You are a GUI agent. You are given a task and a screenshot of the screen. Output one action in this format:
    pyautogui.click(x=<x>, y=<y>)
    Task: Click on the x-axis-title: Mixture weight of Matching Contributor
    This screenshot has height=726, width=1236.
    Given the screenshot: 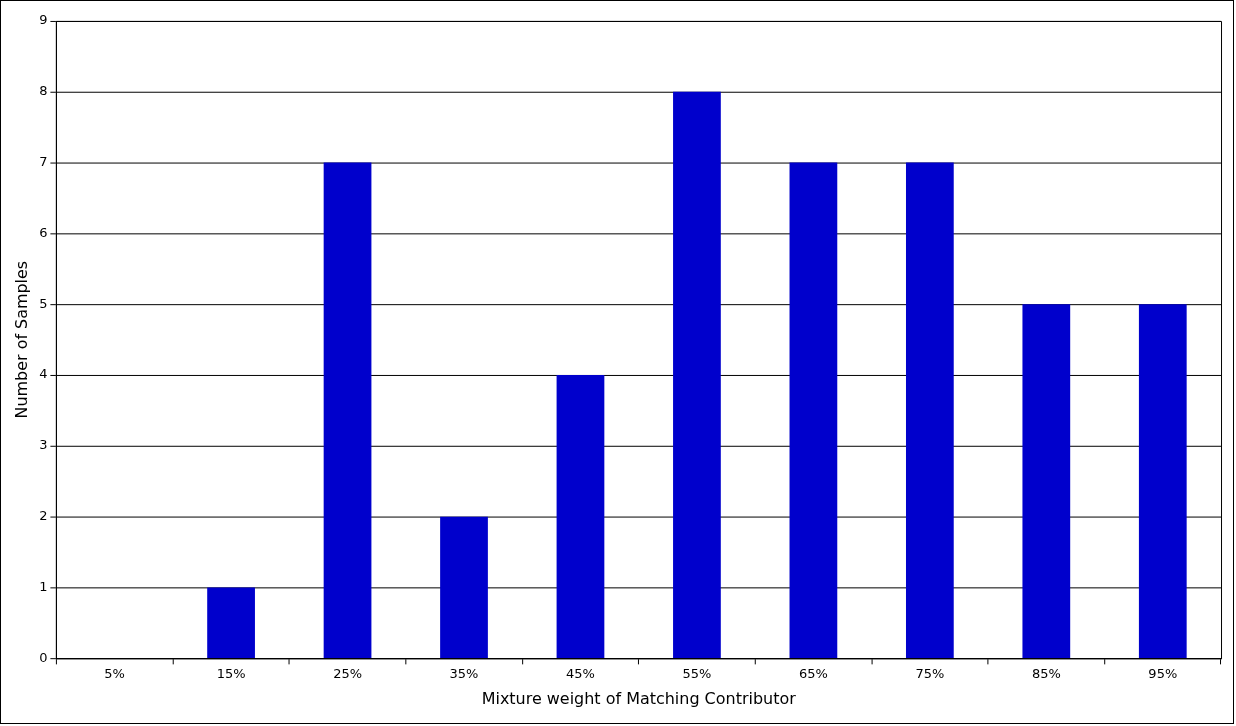 What is the action you would take?
    pyautogui.click(x=639, y=698)
    